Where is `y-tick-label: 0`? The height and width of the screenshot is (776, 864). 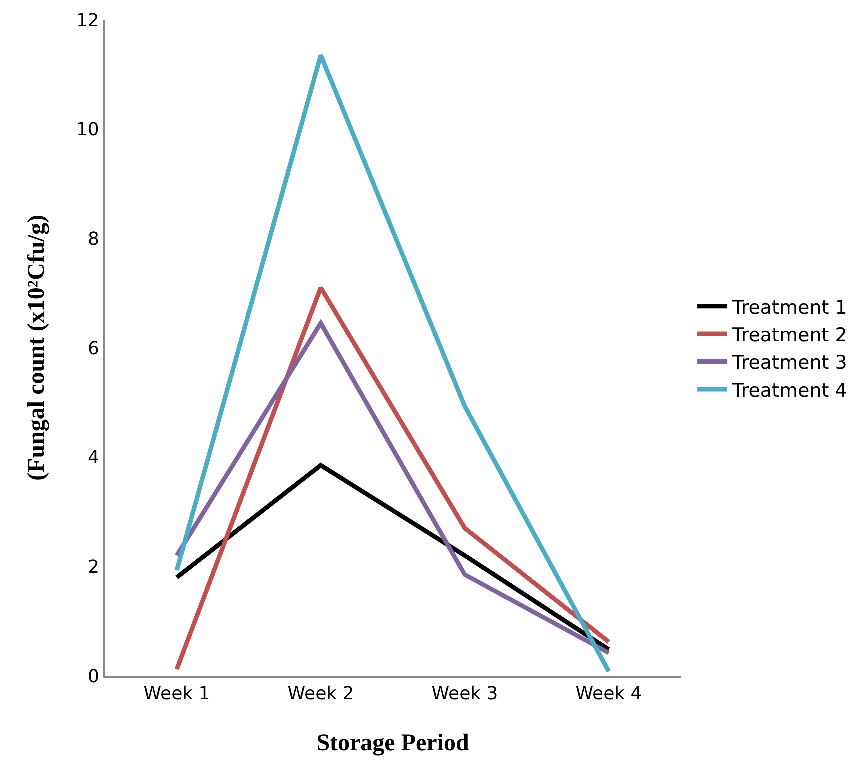 y-tick-label: 0 is located at coordinates (94, 677).